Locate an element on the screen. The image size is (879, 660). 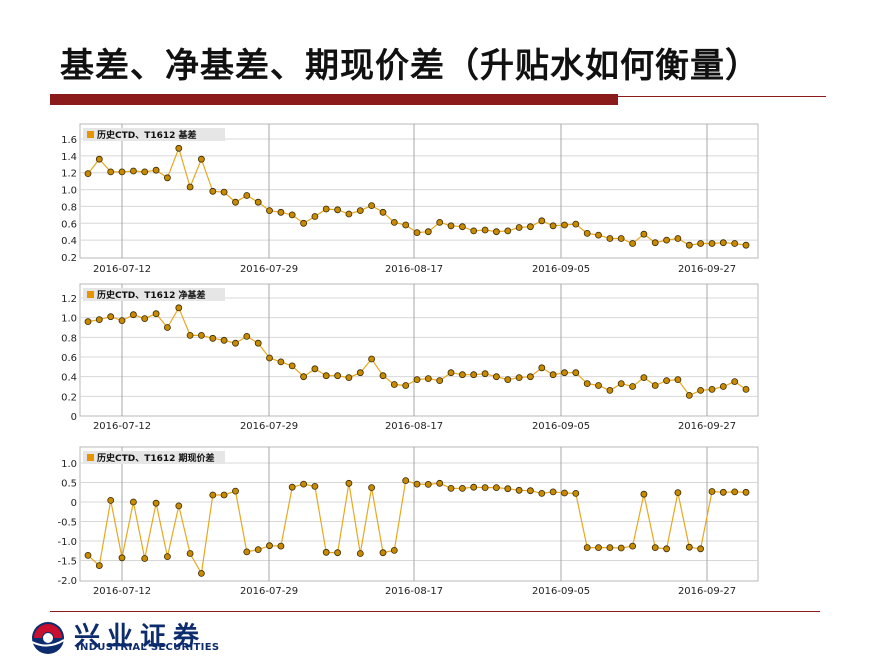
y-tick-label: 1.2 is located at coordinates (69, 299).